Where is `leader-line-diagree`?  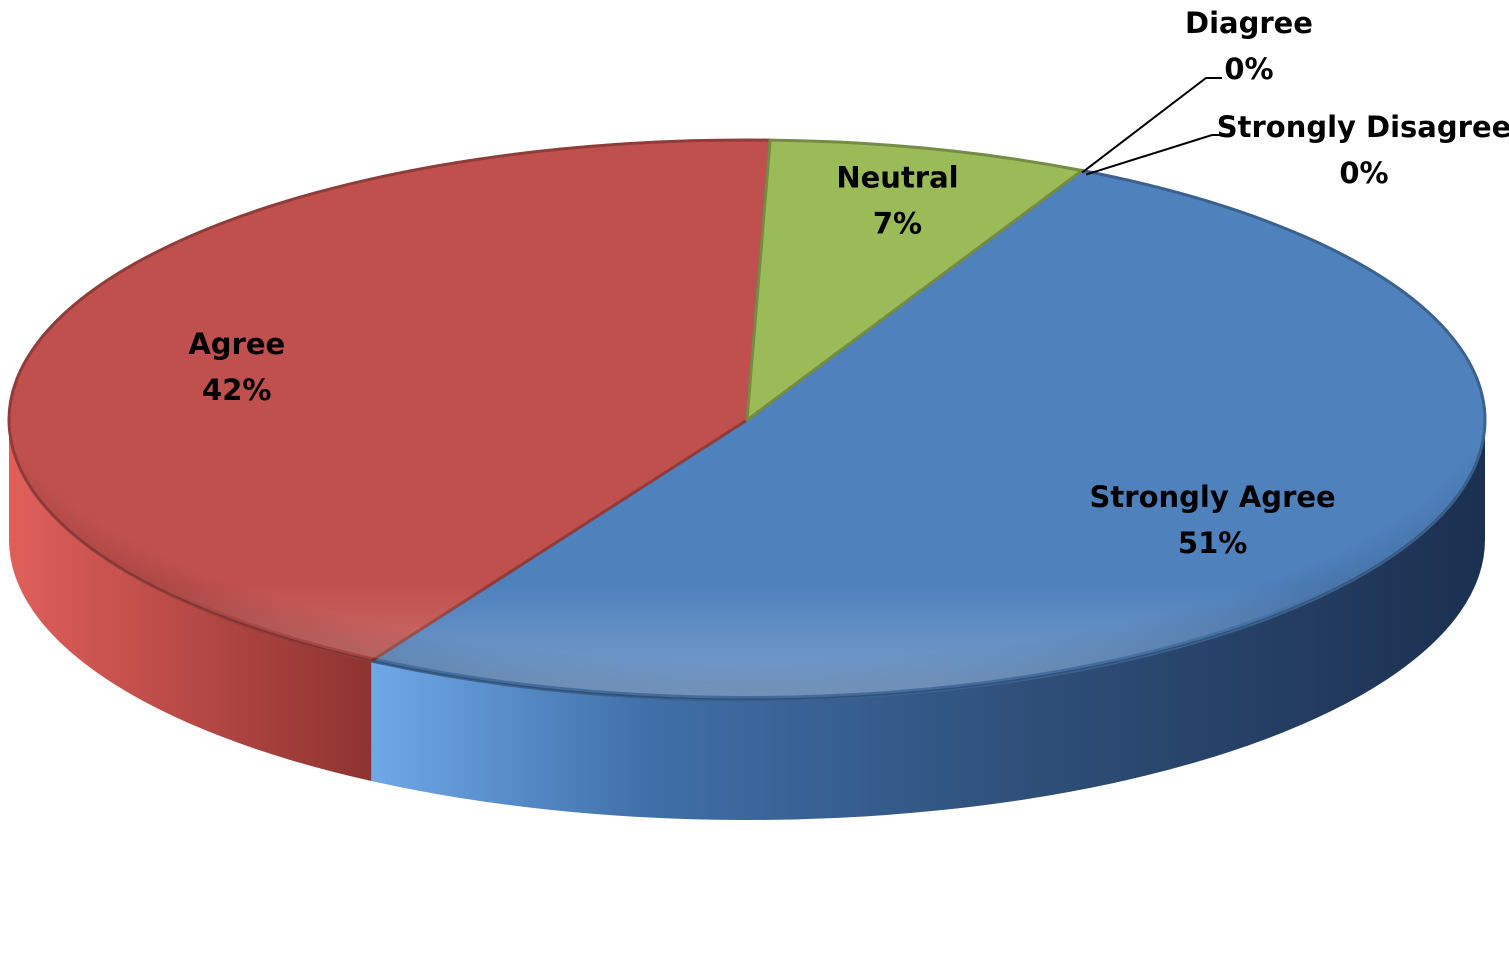 leader-line-diagree is located at coordinates (1151, 125).